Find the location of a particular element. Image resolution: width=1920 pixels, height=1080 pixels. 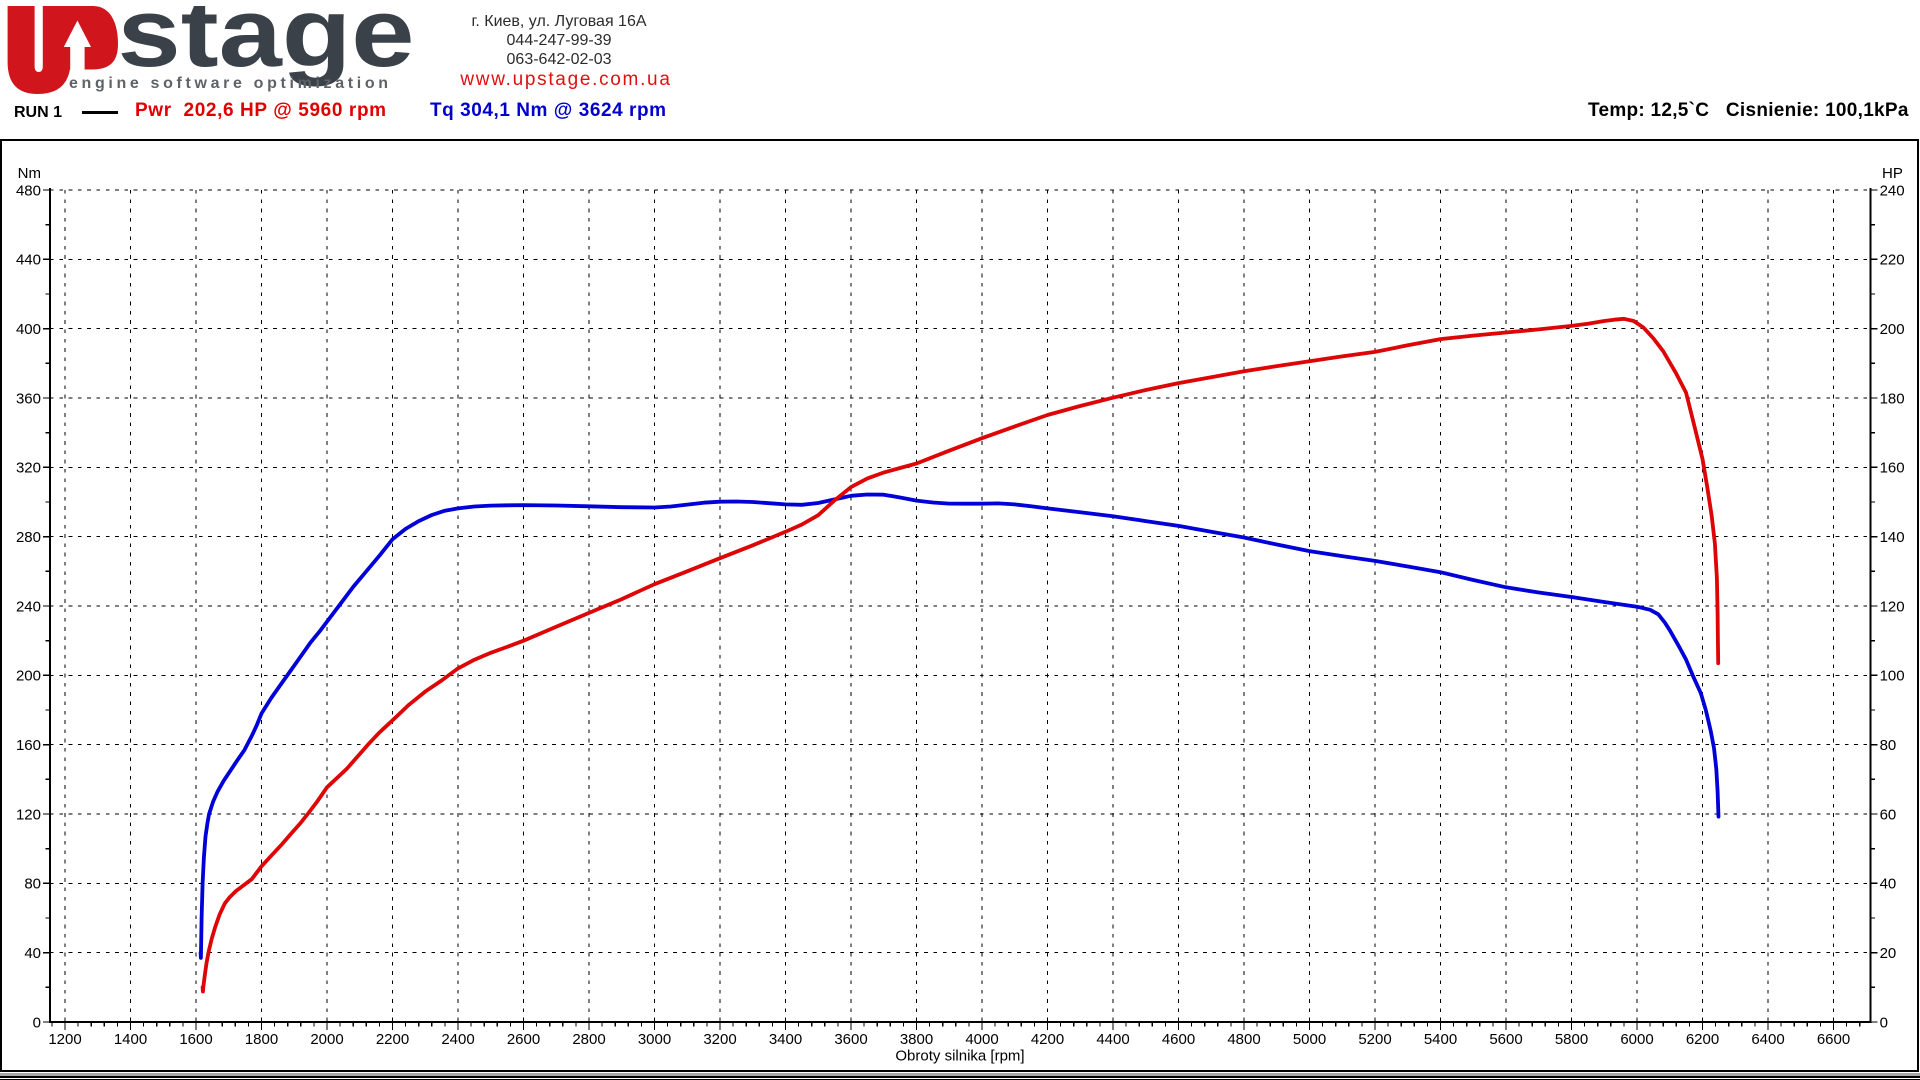

svg-text: Nm is located at coordinates (29, 173).